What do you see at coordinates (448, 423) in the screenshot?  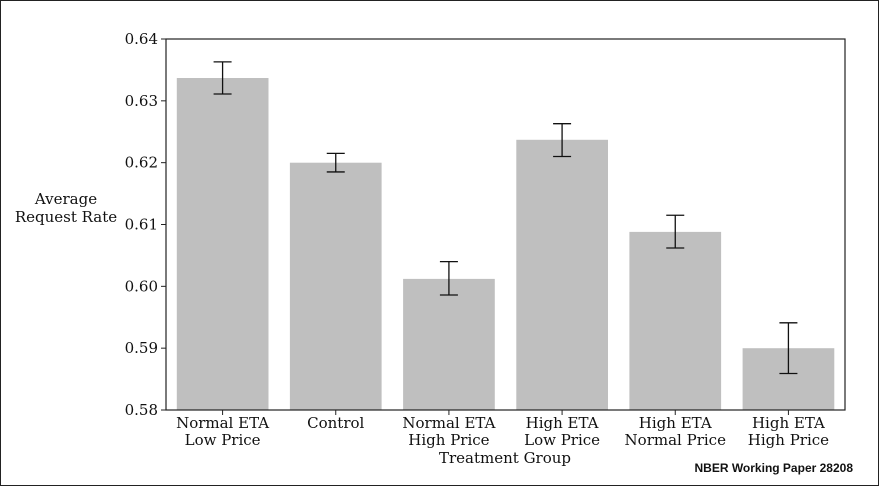 I see `x-tick-label-2-line-0: Normal ETA` at bounding box center [448, 423].